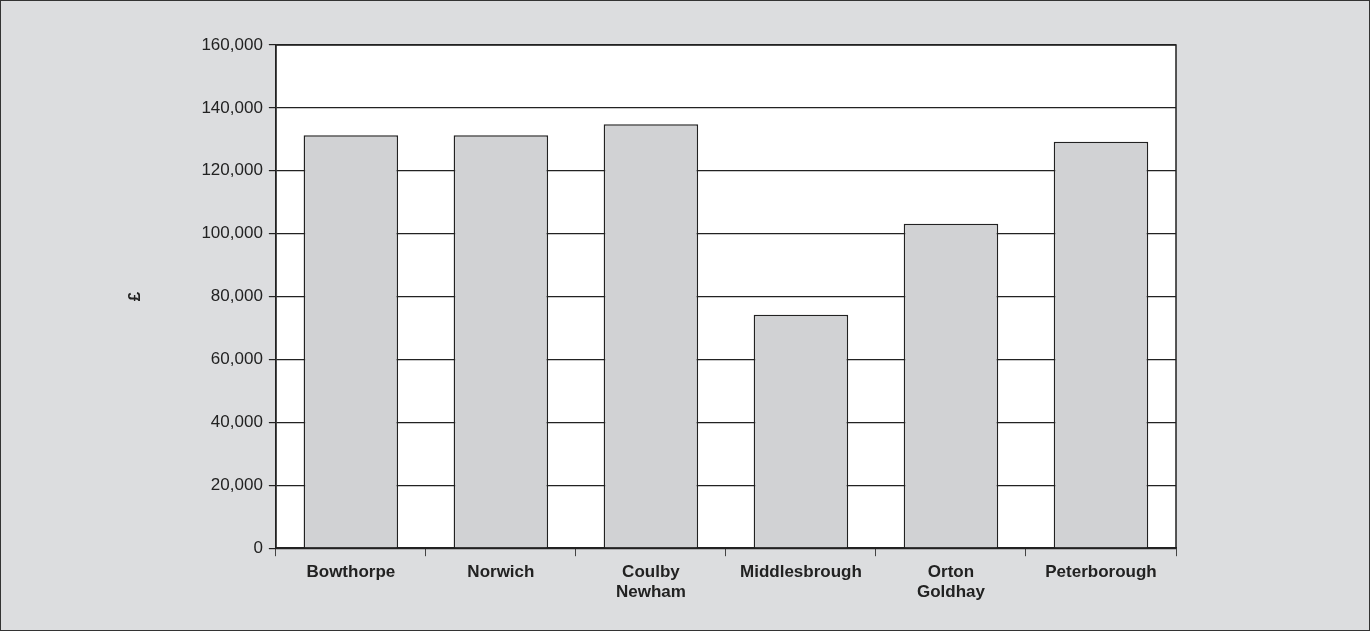  I want to click on y-tick-label: 140,000, so click(232, 107).